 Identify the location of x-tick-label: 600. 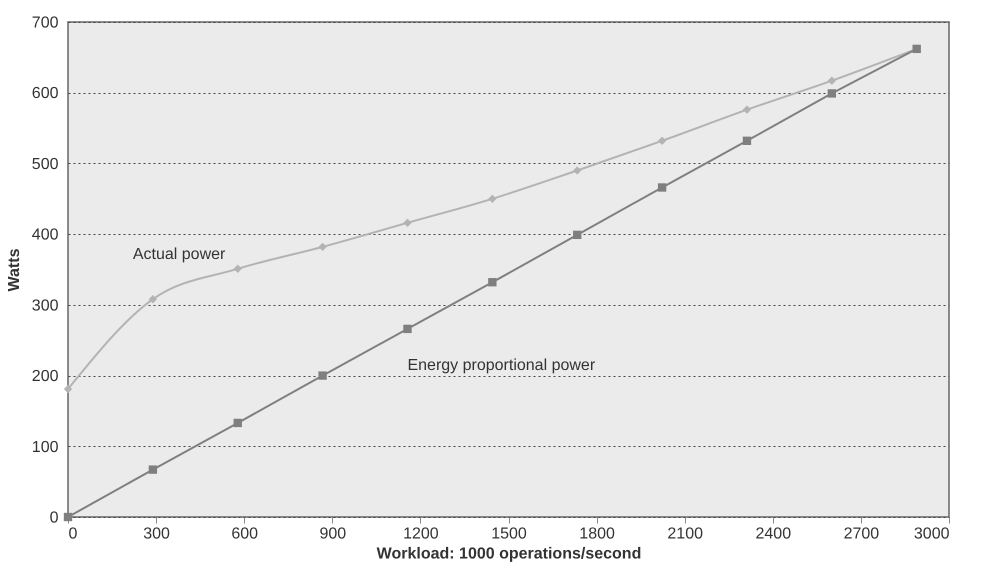
(244, 534).